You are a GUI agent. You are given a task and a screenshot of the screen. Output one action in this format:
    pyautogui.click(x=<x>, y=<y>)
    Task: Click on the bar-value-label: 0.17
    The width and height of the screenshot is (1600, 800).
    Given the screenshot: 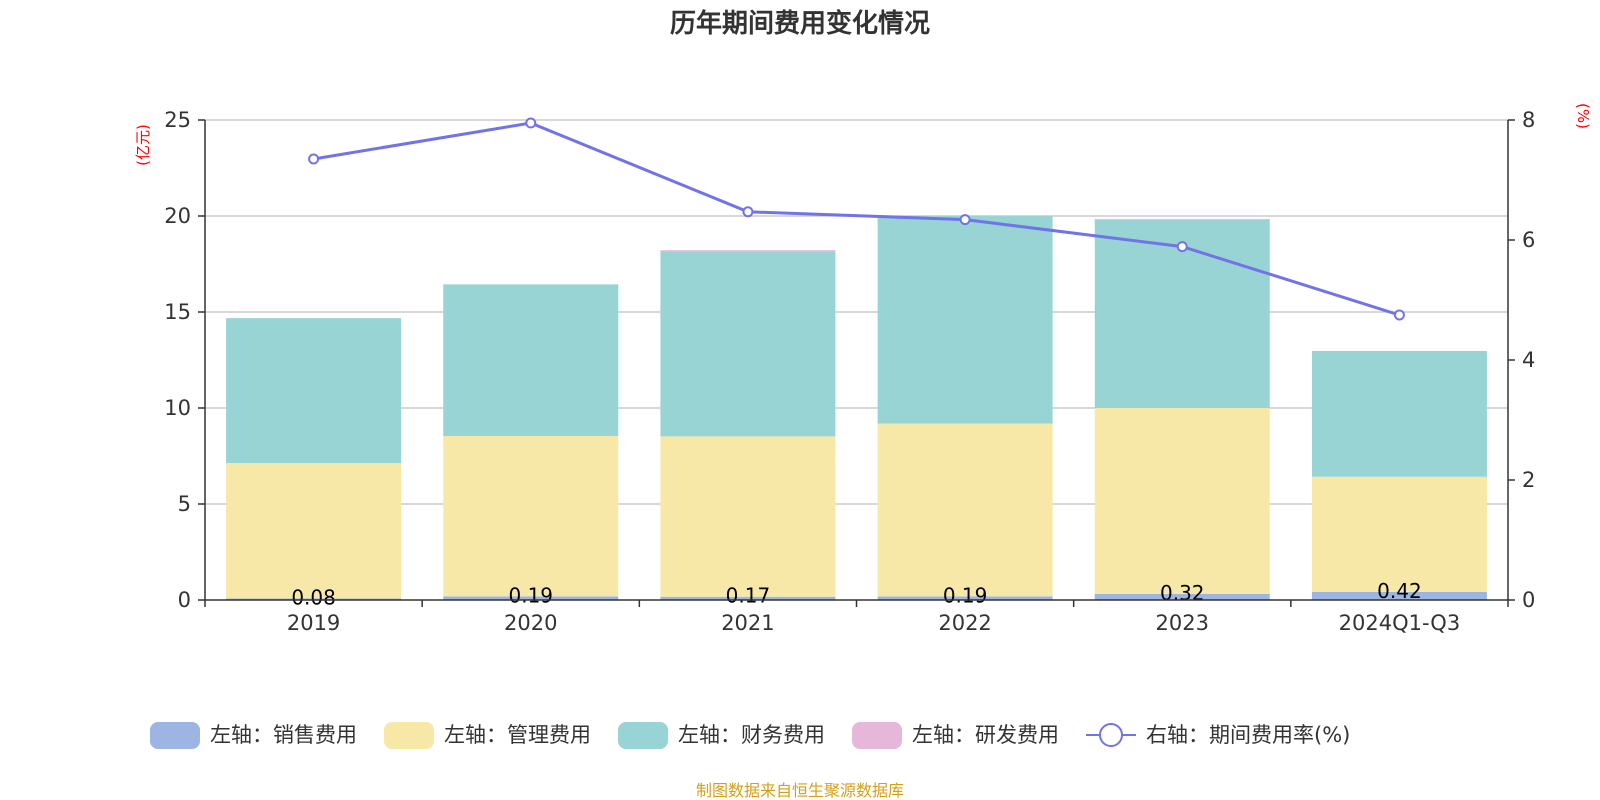 What is the action you would take?
    pyautogui.click(x=748, y=596)
    